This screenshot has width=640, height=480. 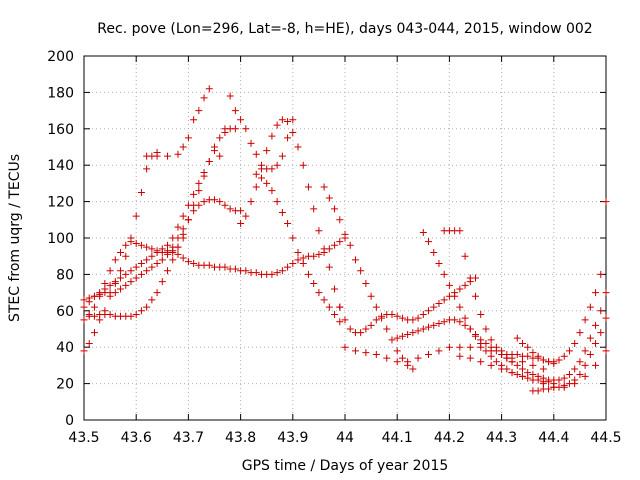 I want to click on y-tick-label: 0, so click(x=69, y=421).